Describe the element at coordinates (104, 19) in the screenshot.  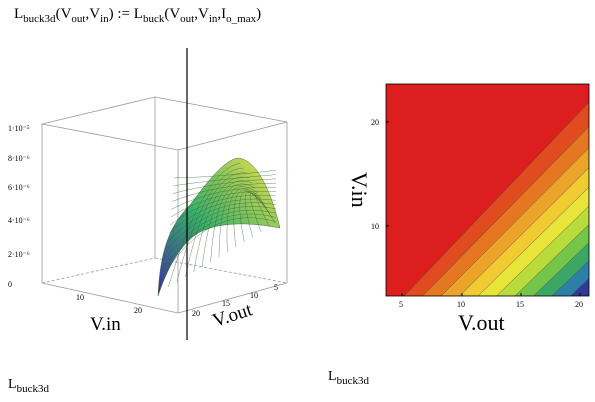
I see `formula-lhs-arg2-sub: in` at that location.